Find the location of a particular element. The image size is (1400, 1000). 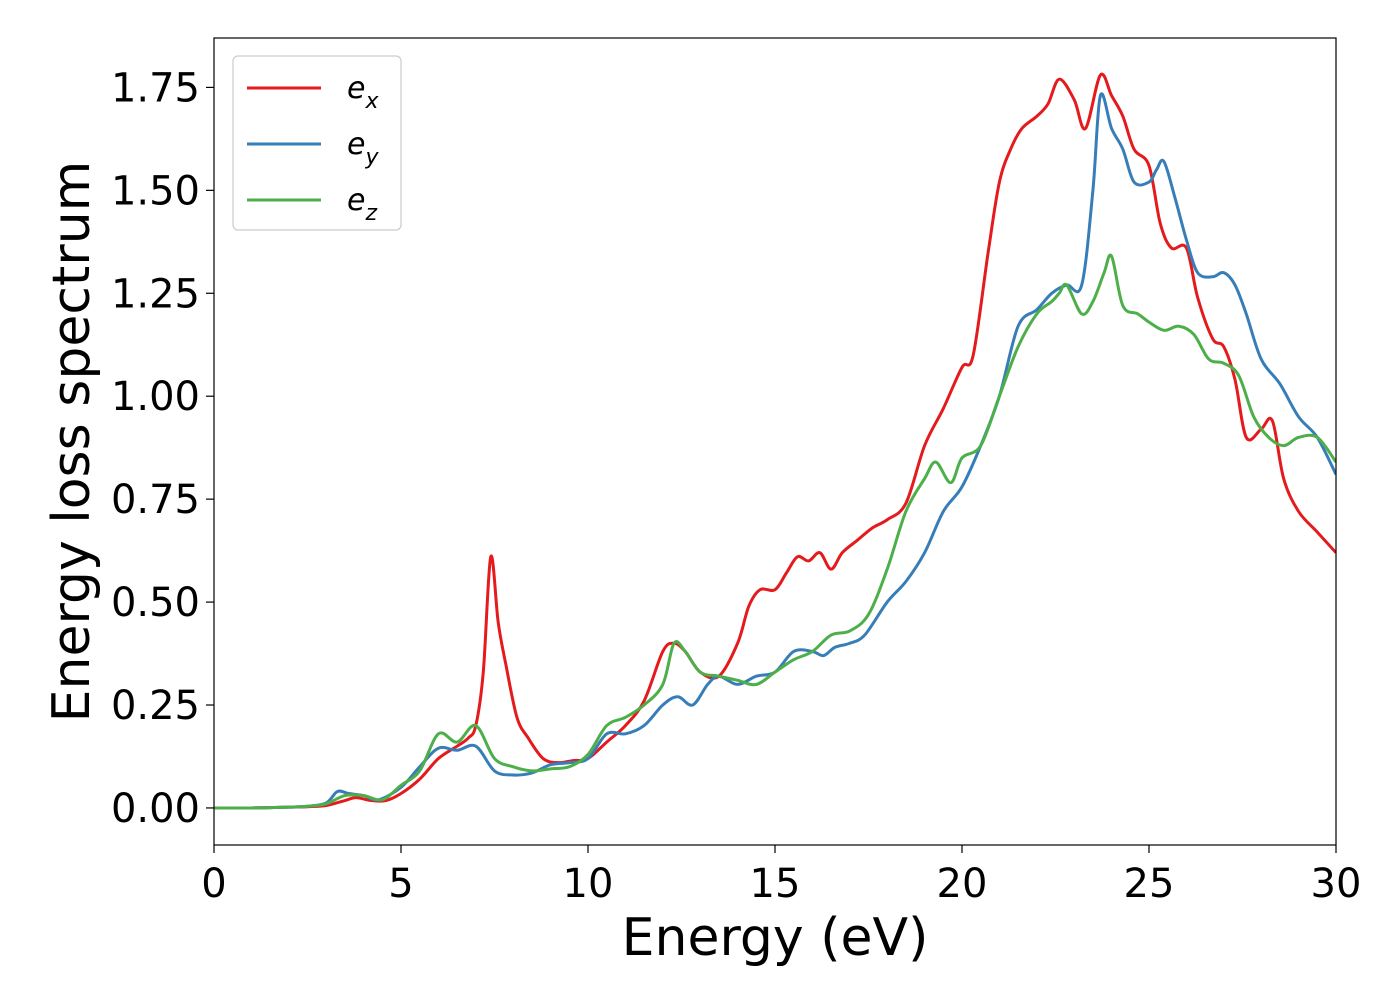

legend-label-x: ex is located at coordinates (363, 92).